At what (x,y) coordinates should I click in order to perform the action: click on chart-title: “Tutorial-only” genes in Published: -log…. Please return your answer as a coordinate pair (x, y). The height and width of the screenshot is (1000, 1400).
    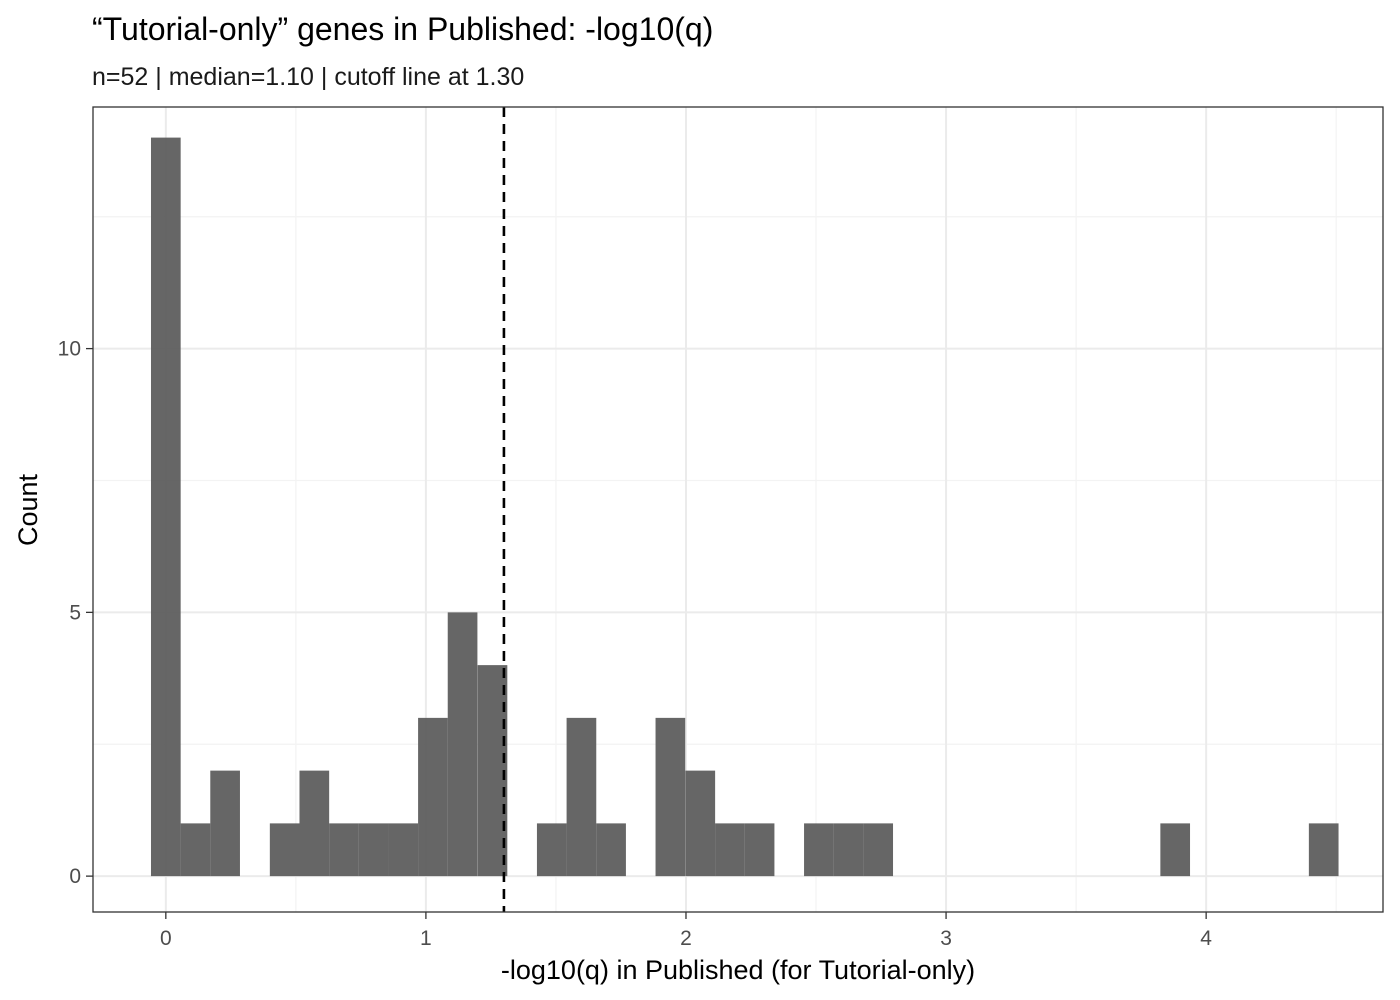
    Looking at the image, I should click on (402, 29).